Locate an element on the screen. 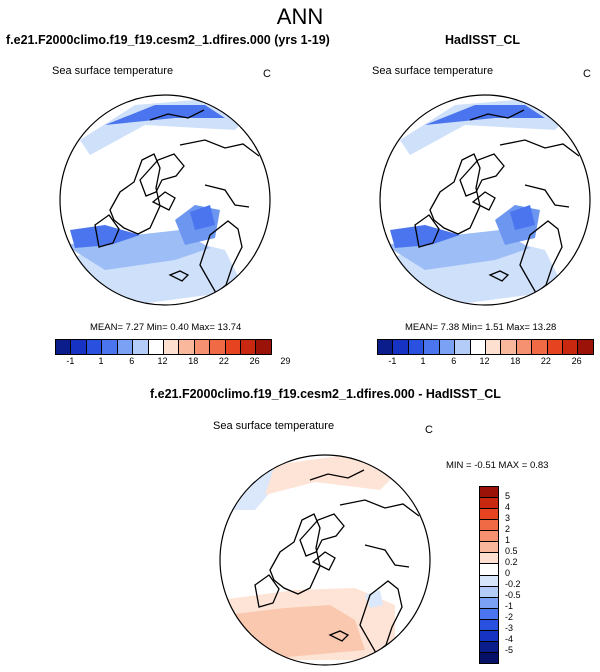 This screenshot has width=600, height=672. diff-colorbar is located at coordinates (489, 575).